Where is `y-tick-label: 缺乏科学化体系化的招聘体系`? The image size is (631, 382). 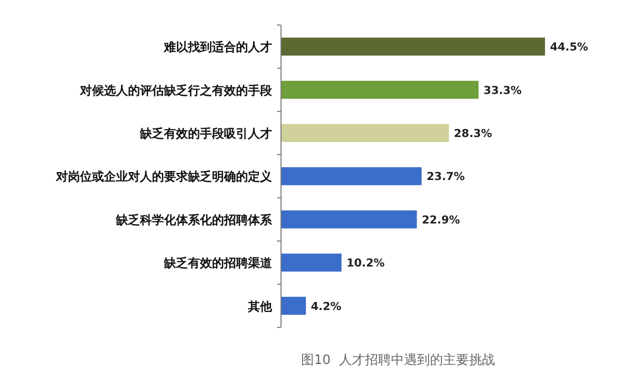
y-tick-label: 缺乏科学化体系化的招聘体系 is located at coordinates (194, 219).